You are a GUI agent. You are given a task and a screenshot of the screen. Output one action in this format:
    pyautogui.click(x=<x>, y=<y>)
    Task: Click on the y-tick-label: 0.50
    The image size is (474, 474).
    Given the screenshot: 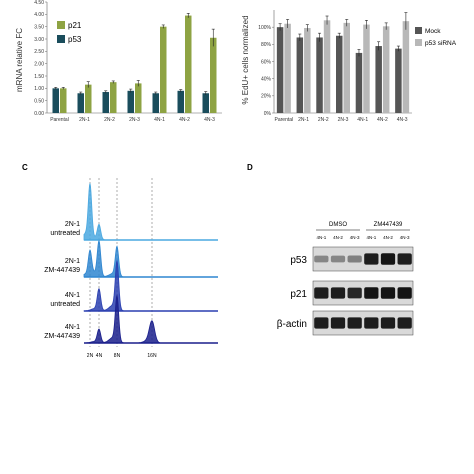 What is the action you would take?
    pyautogui.click(x=39, y=101)
    